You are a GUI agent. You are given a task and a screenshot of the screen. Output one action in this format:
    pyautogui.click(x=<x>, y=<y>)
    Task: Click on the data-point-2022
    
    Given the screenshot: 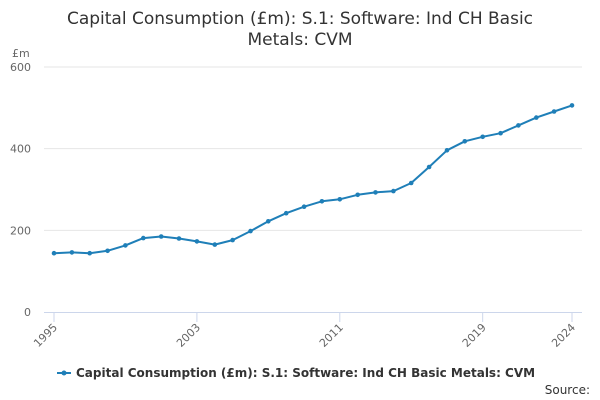 What is the action you would take?
    pyautogui.click(x=536, y=117)
    